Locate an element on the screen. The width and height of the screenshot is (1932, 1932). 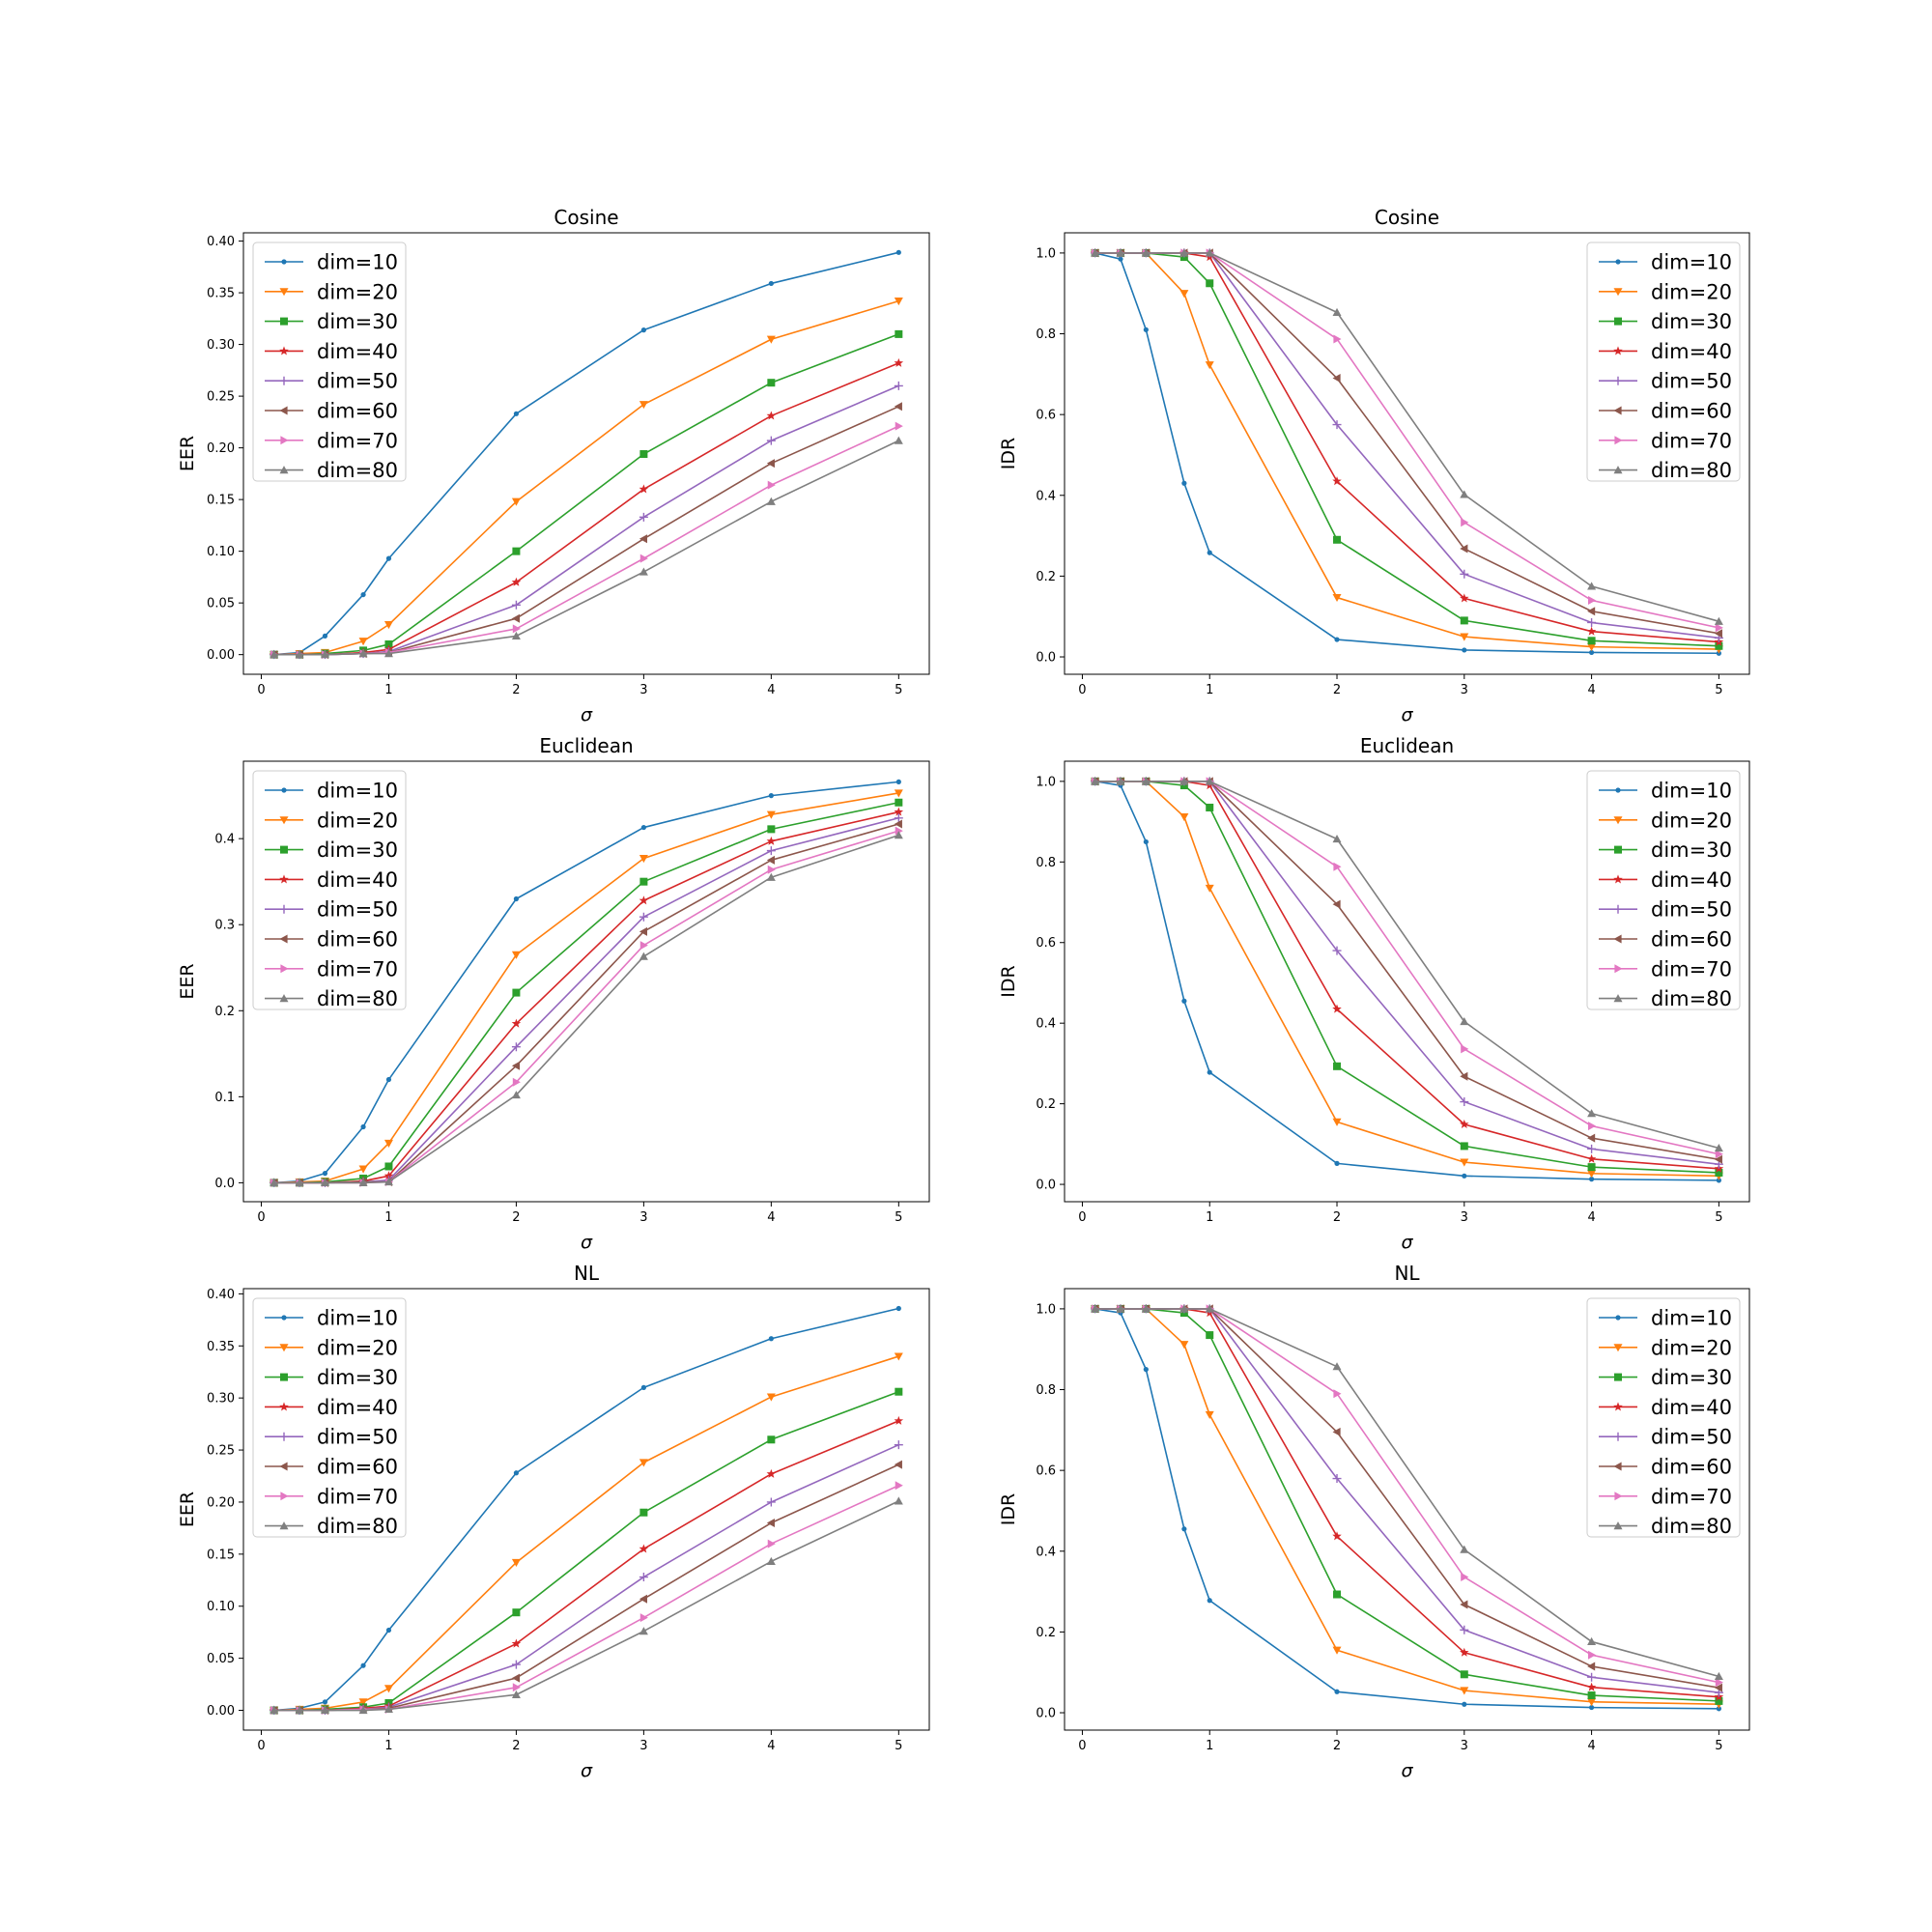
legend-label: dim=70 is located at coordinates (357, 440).